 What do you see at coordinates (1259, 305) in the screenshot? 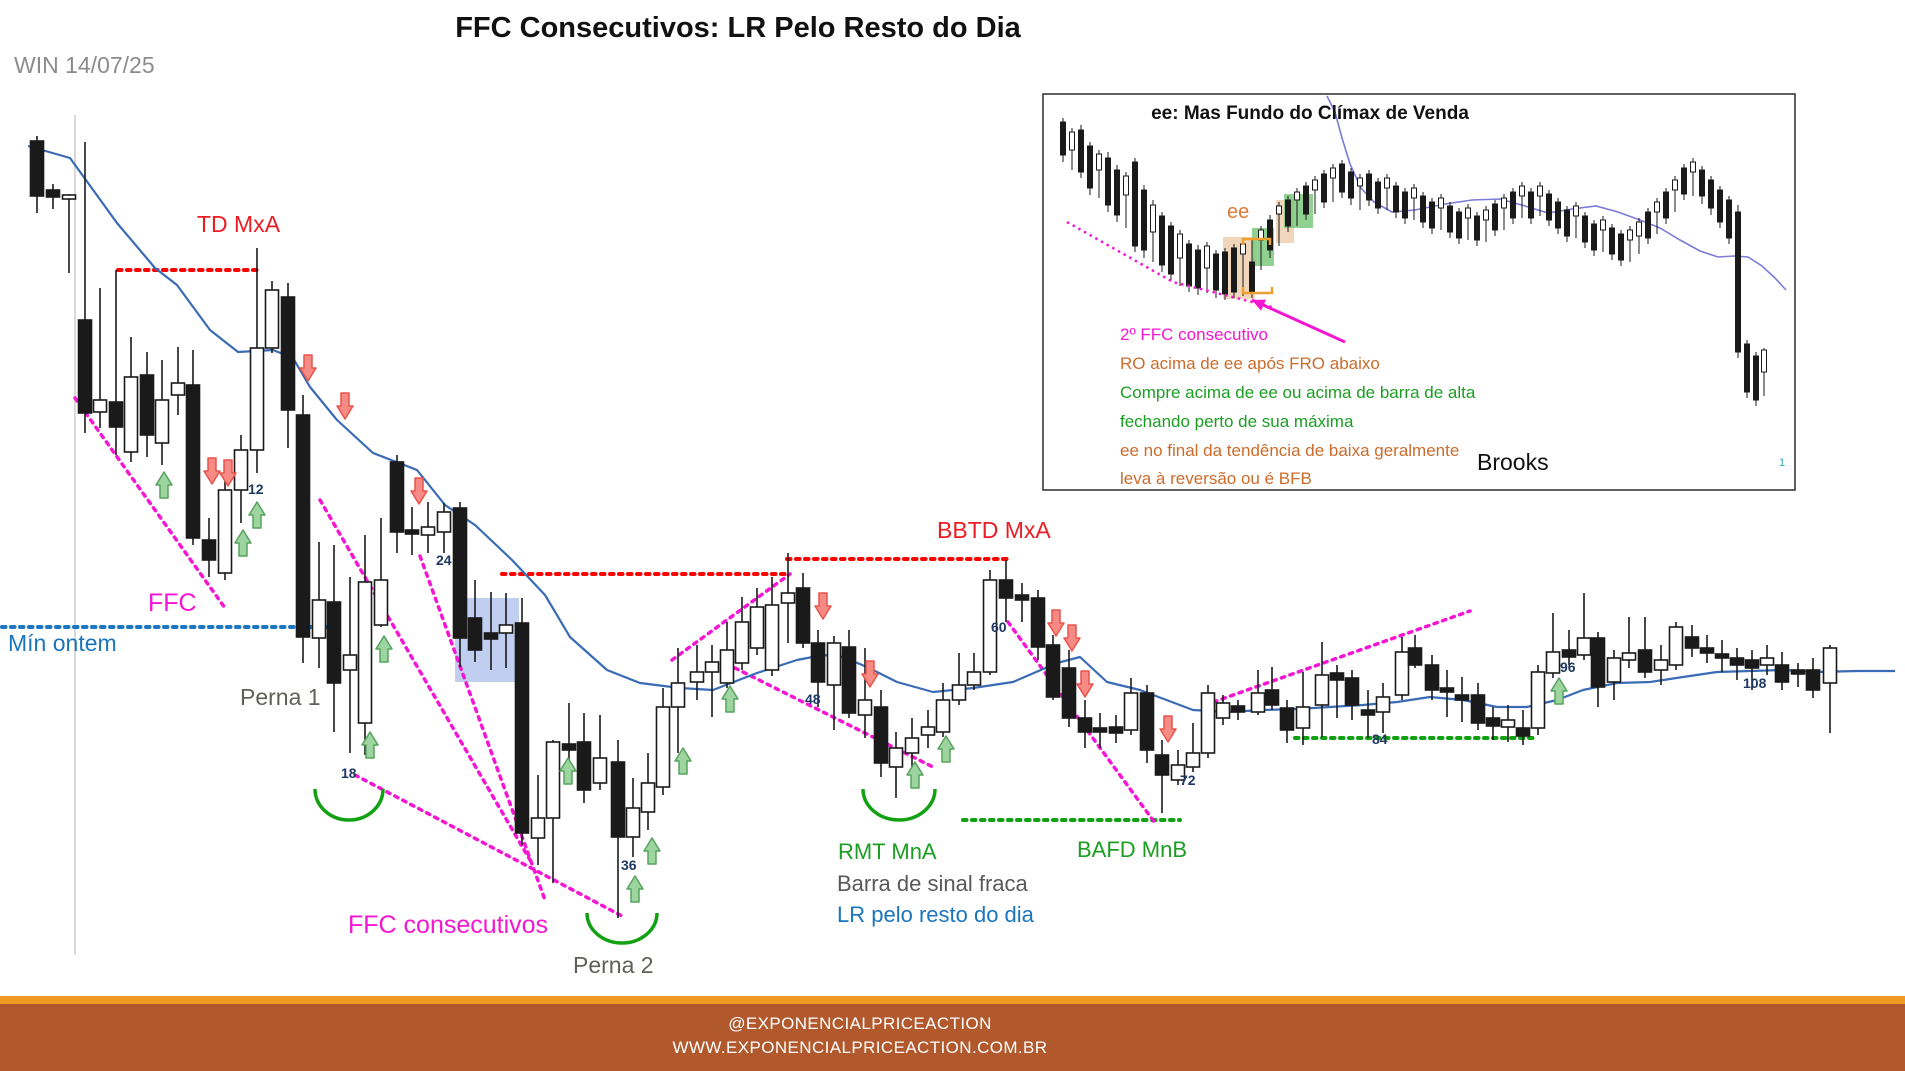
I see `inset-pointer-arrowhead` at bounding box center [1259, 305].